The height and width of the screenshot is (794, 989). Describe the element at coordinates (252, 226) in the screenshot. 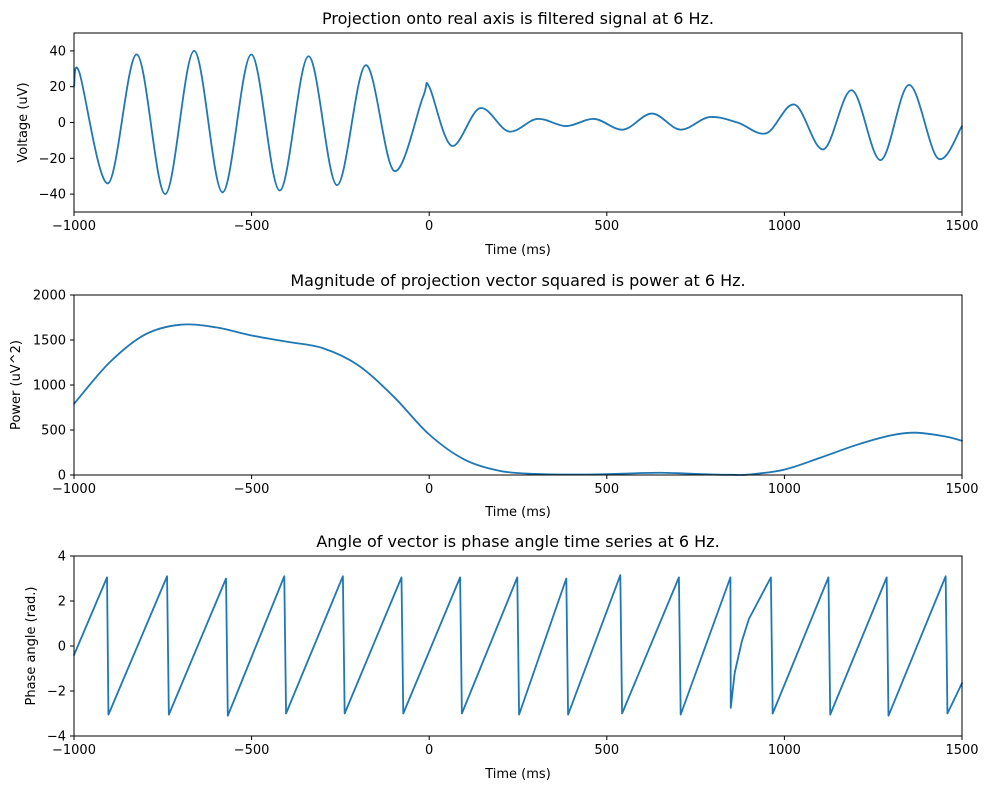

I see `voltage-x-tick-label: −500` at that location.